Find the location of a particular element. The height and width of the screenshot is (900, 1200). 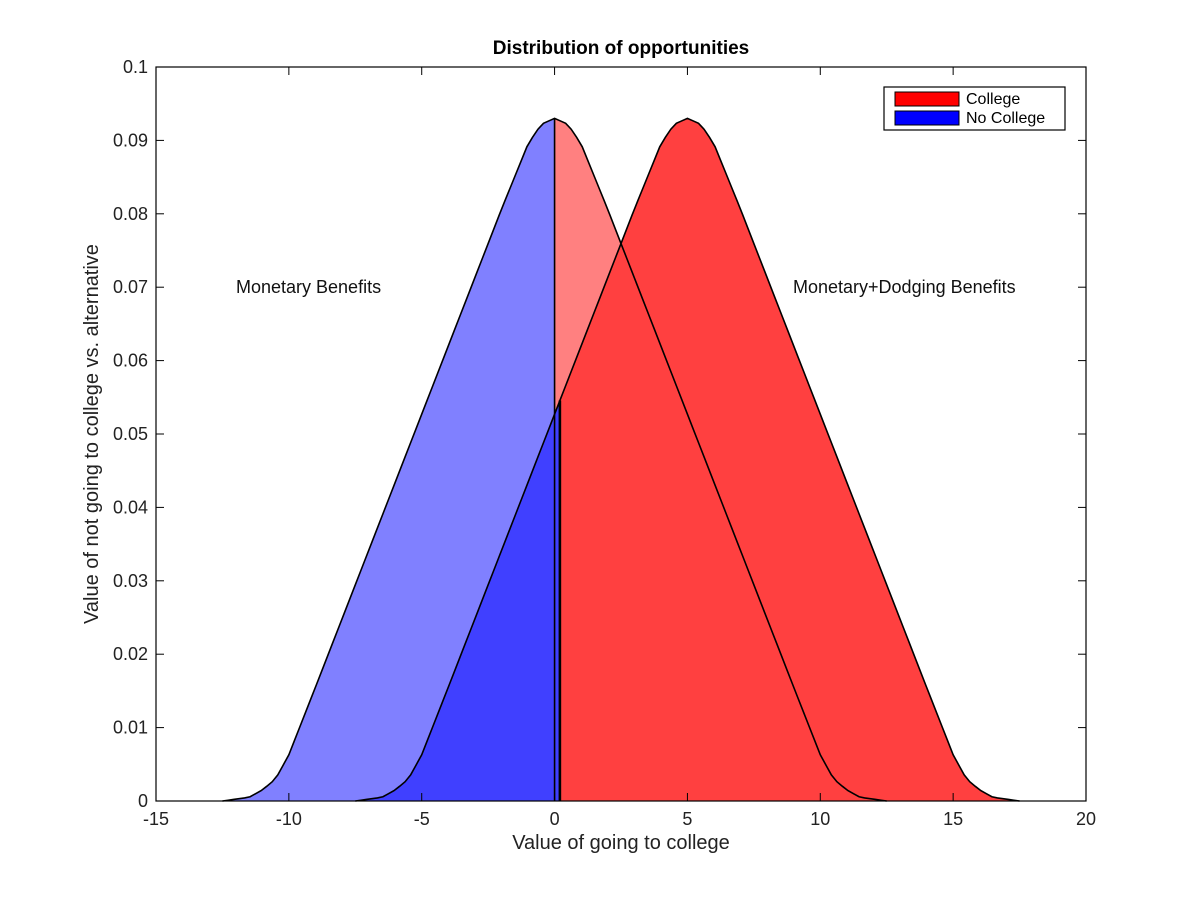

x-tick-label: 0 is located at coordinates (555, 819).